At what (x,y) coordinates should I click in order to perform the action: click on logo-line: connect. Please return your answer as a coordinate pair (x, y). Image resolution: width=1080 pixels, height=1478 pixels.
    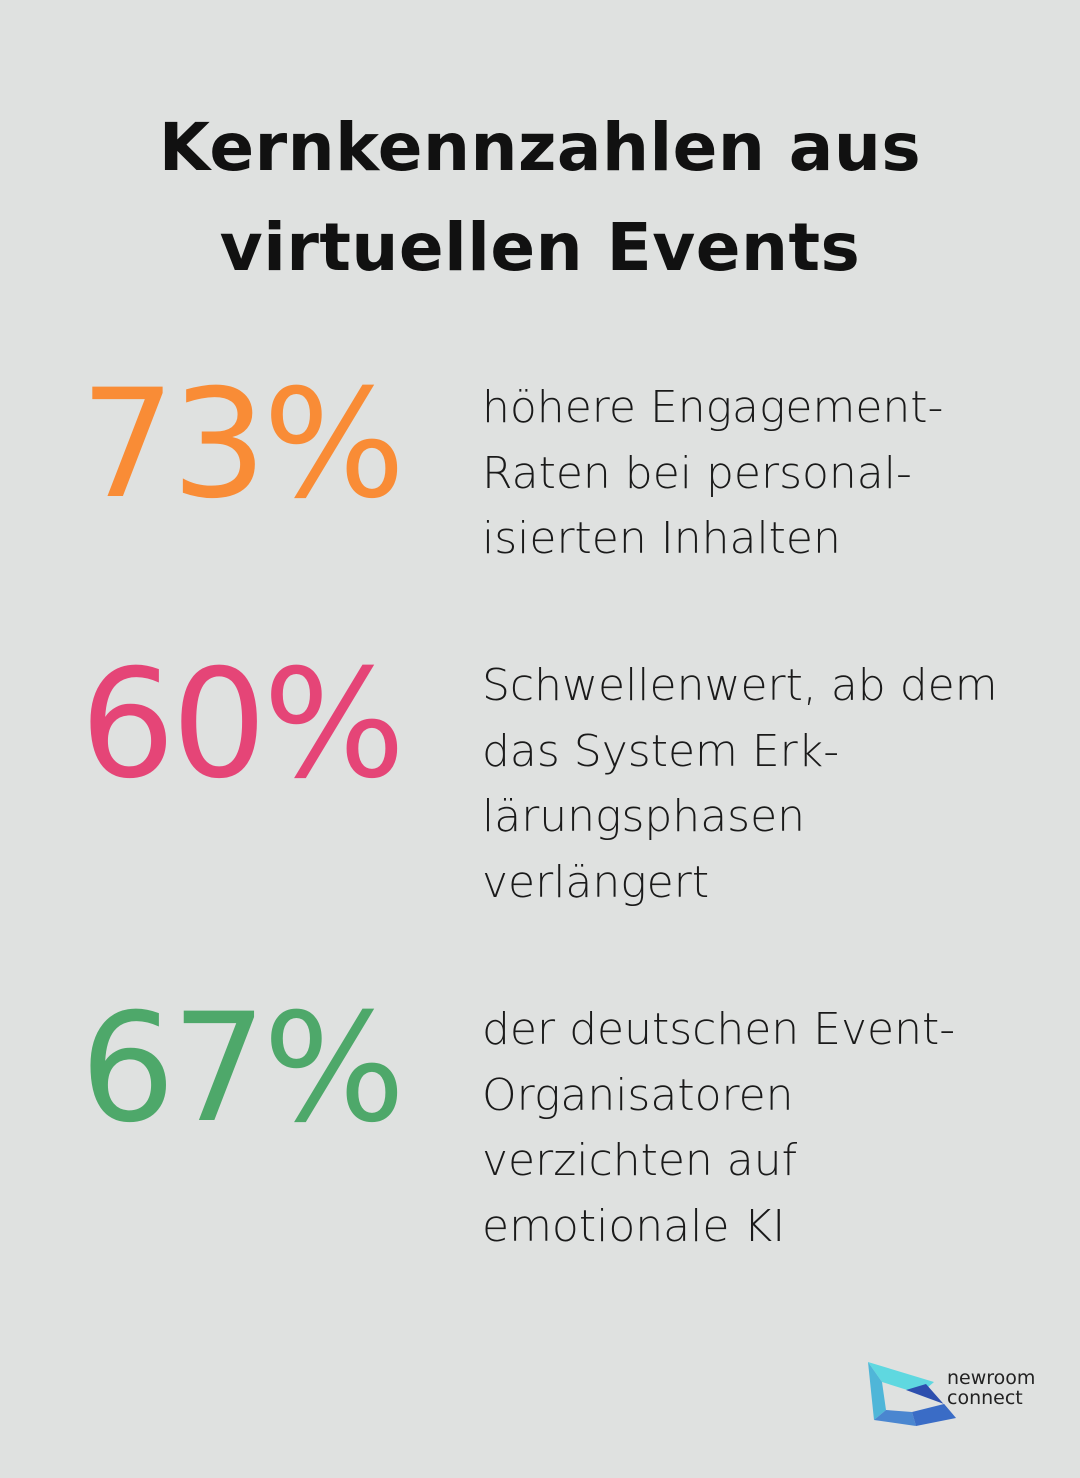
    Looking at the image, I should click on (985, 1398).